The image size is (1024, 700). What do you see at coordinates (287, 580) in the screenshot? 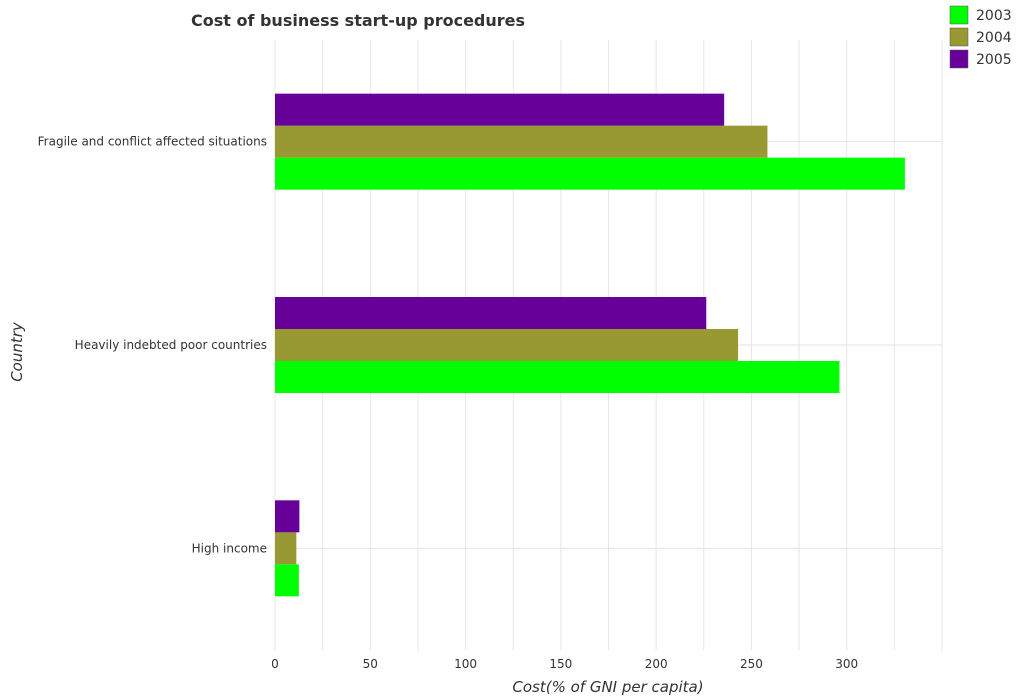
I see `bar-2003-high-income` at bounding box center [287, 580].